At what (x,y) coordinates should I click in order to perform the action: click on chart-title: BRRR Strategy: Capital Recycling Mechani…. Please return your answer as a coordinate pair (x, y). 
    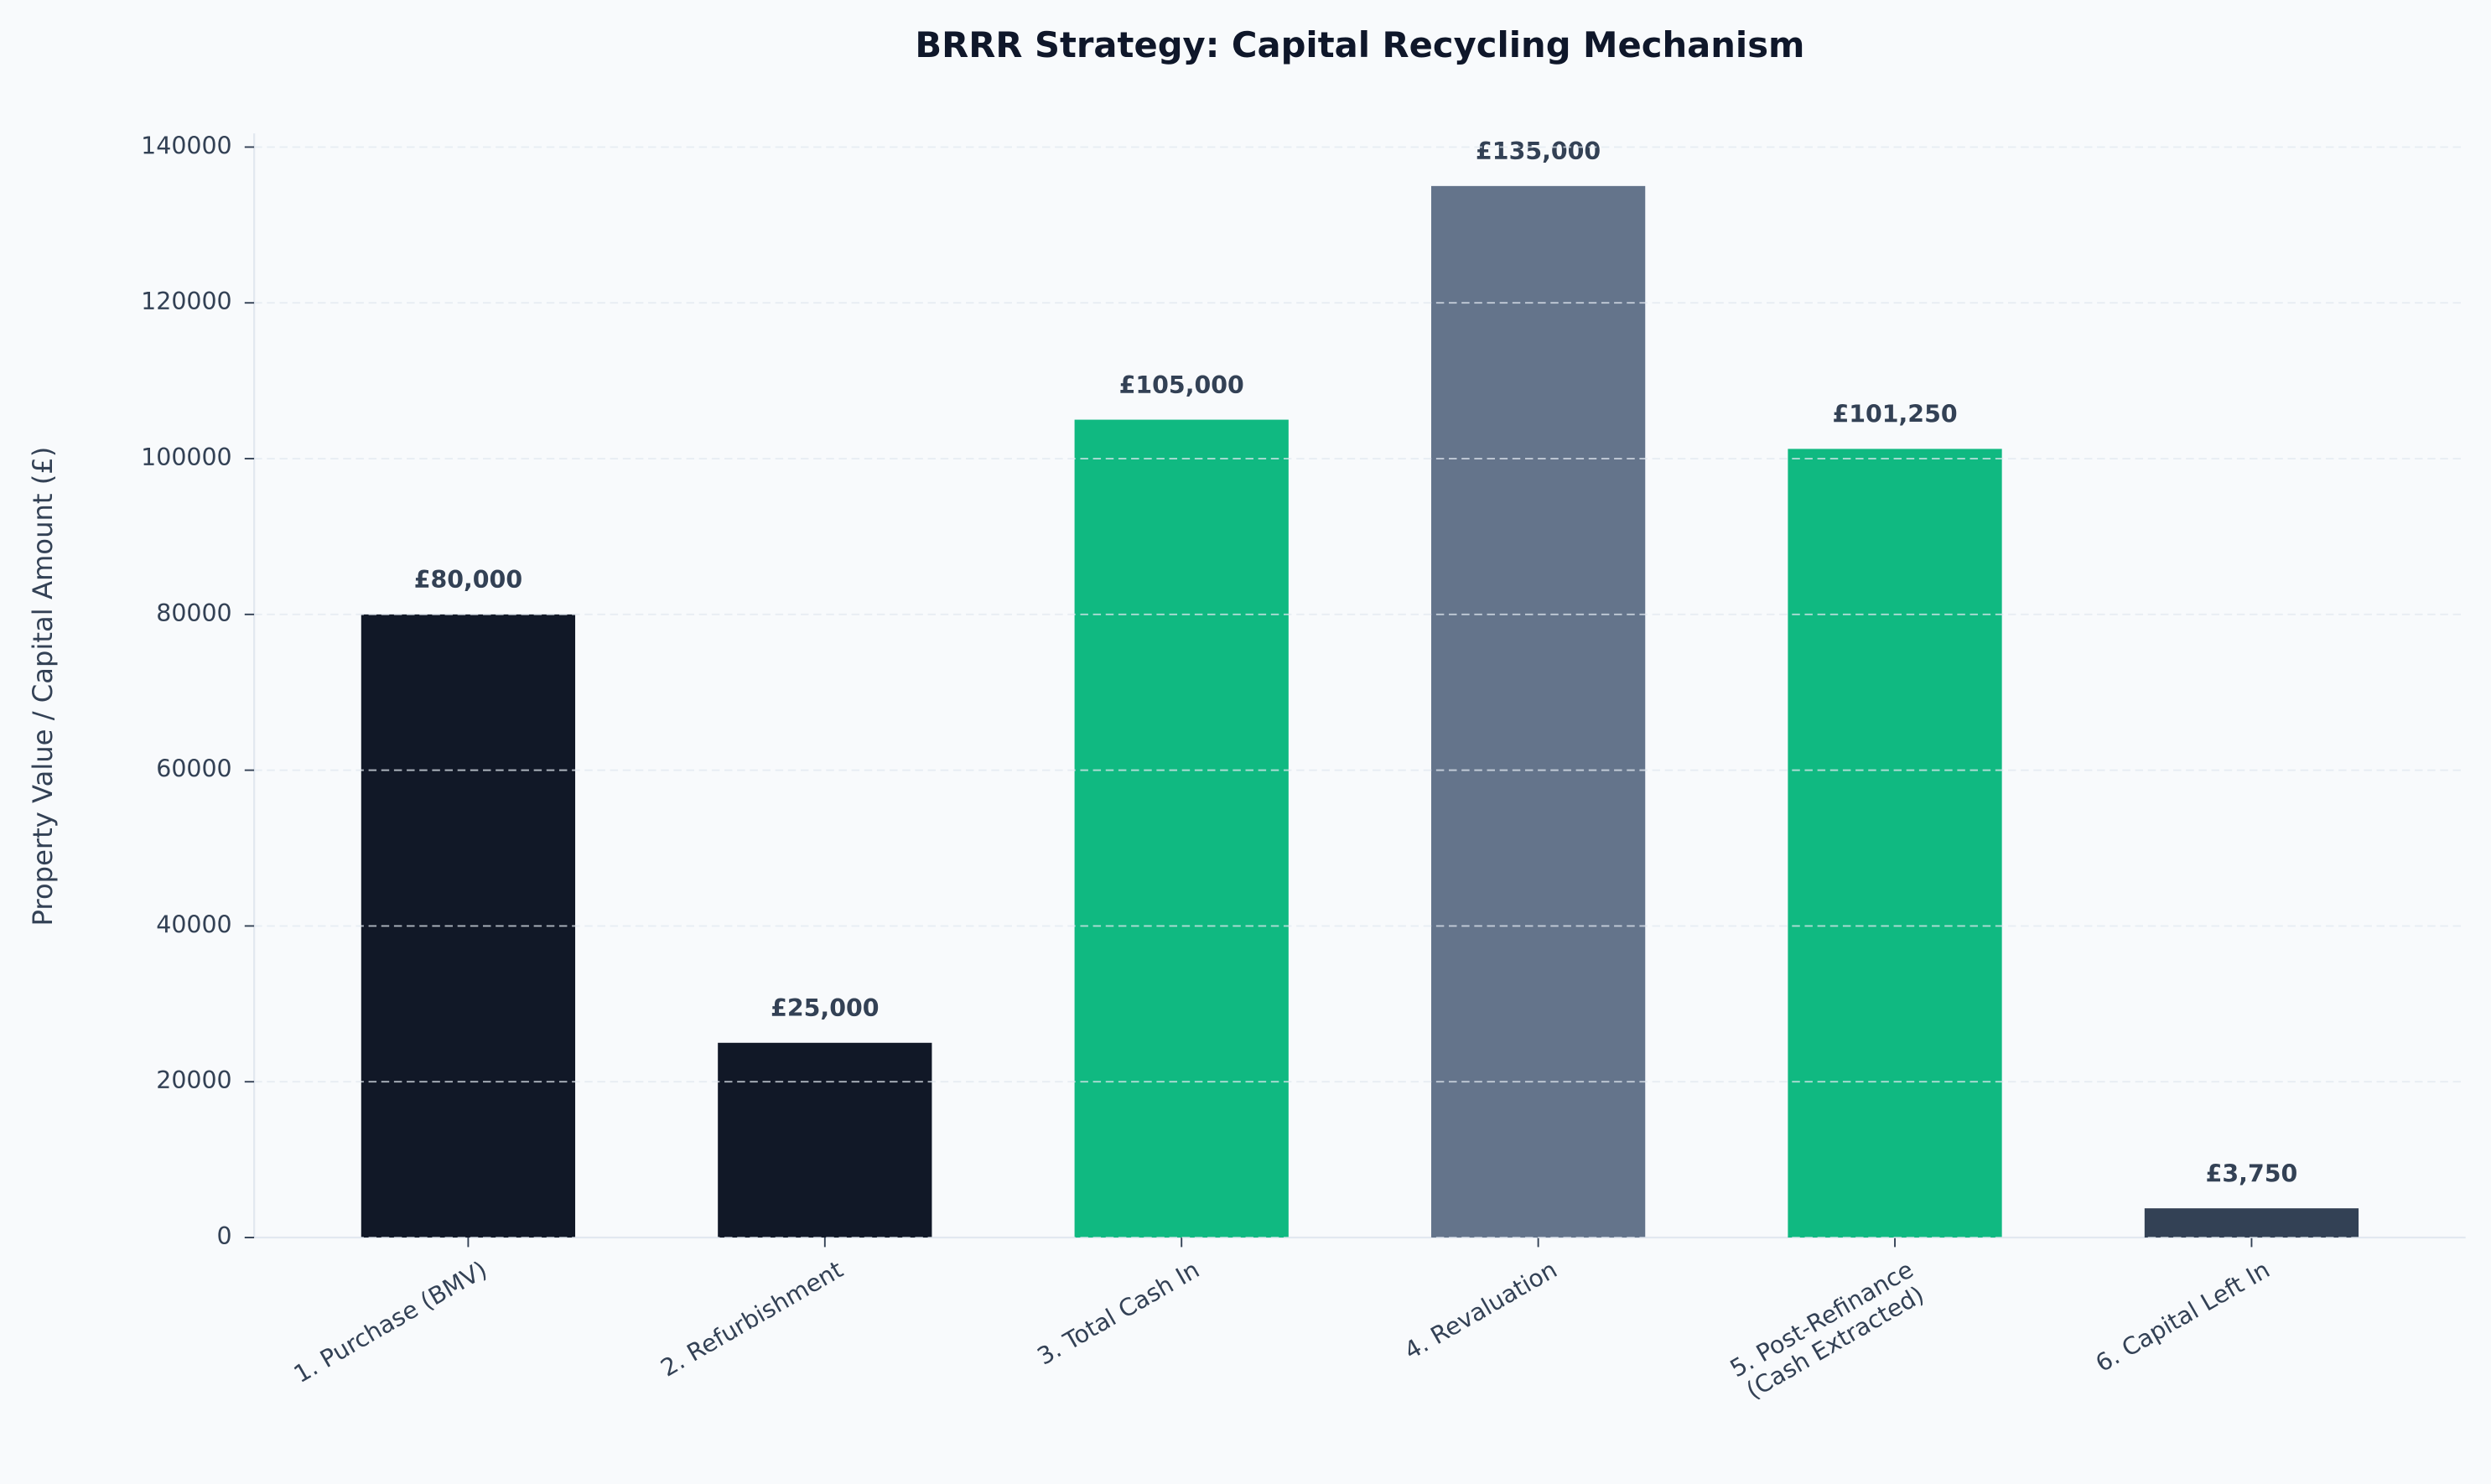
    Looking at the image, I should click on (1359, 44).